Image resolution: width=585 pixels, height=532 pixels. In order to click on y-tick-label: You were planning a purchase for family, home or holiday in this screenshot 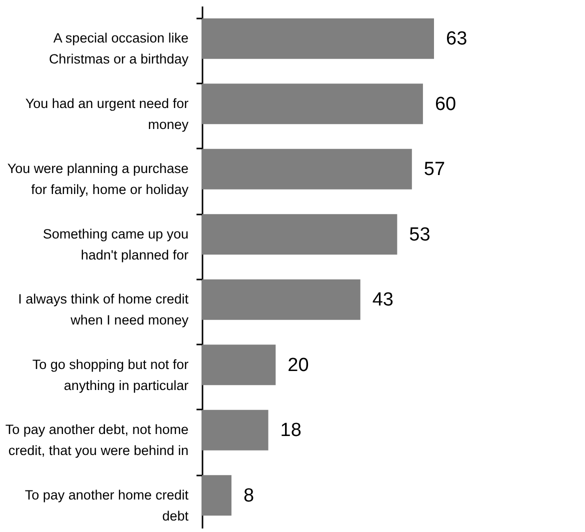, I will do `click(98, 179)`.